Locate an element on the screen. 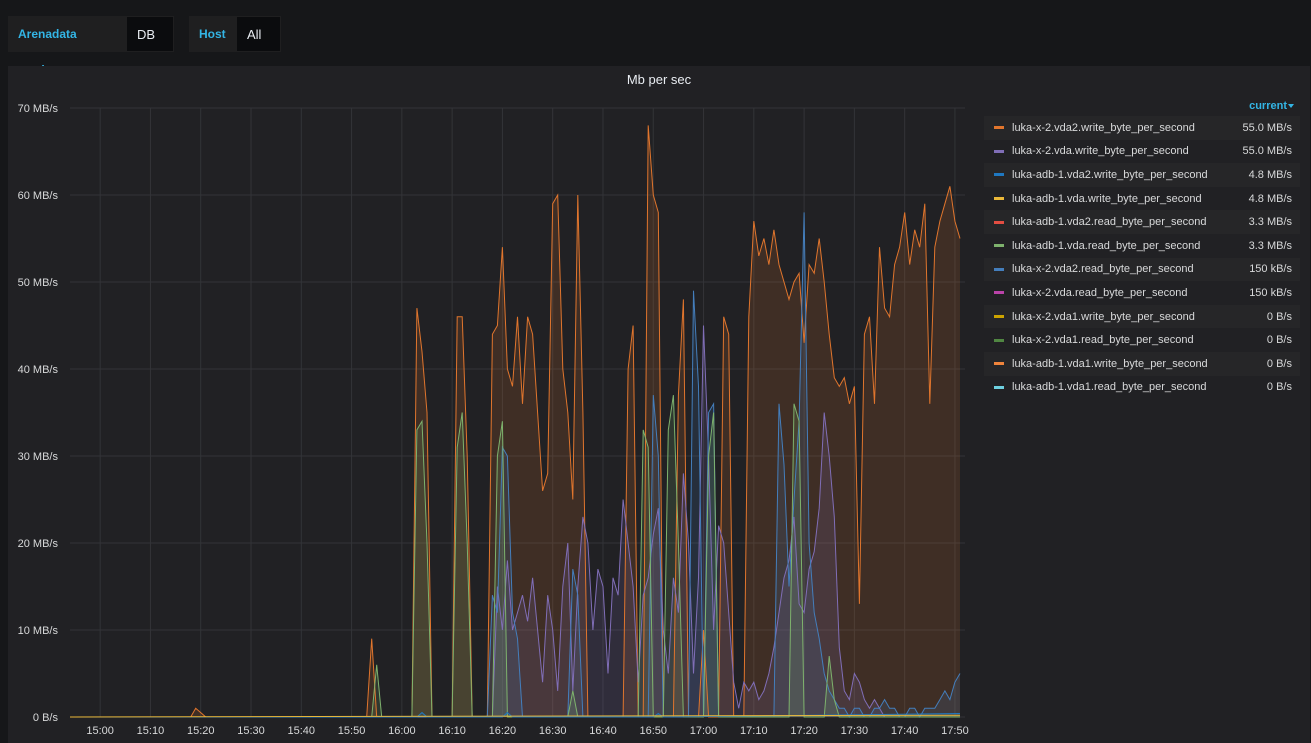 This screenshot has height=743, width=1311. legend-series-name: luka-x-2.vda.read_byte_per_second is located at coordinates (1100, 292).